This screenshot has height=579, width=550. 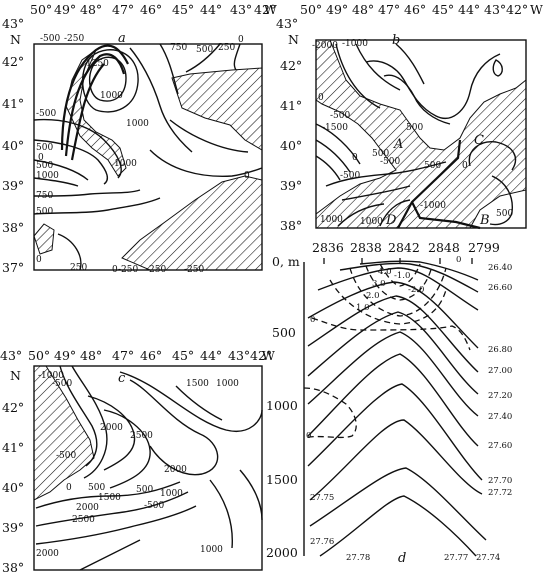 I want to click on top-axis-label: 44°, so click(x=469, y=9).